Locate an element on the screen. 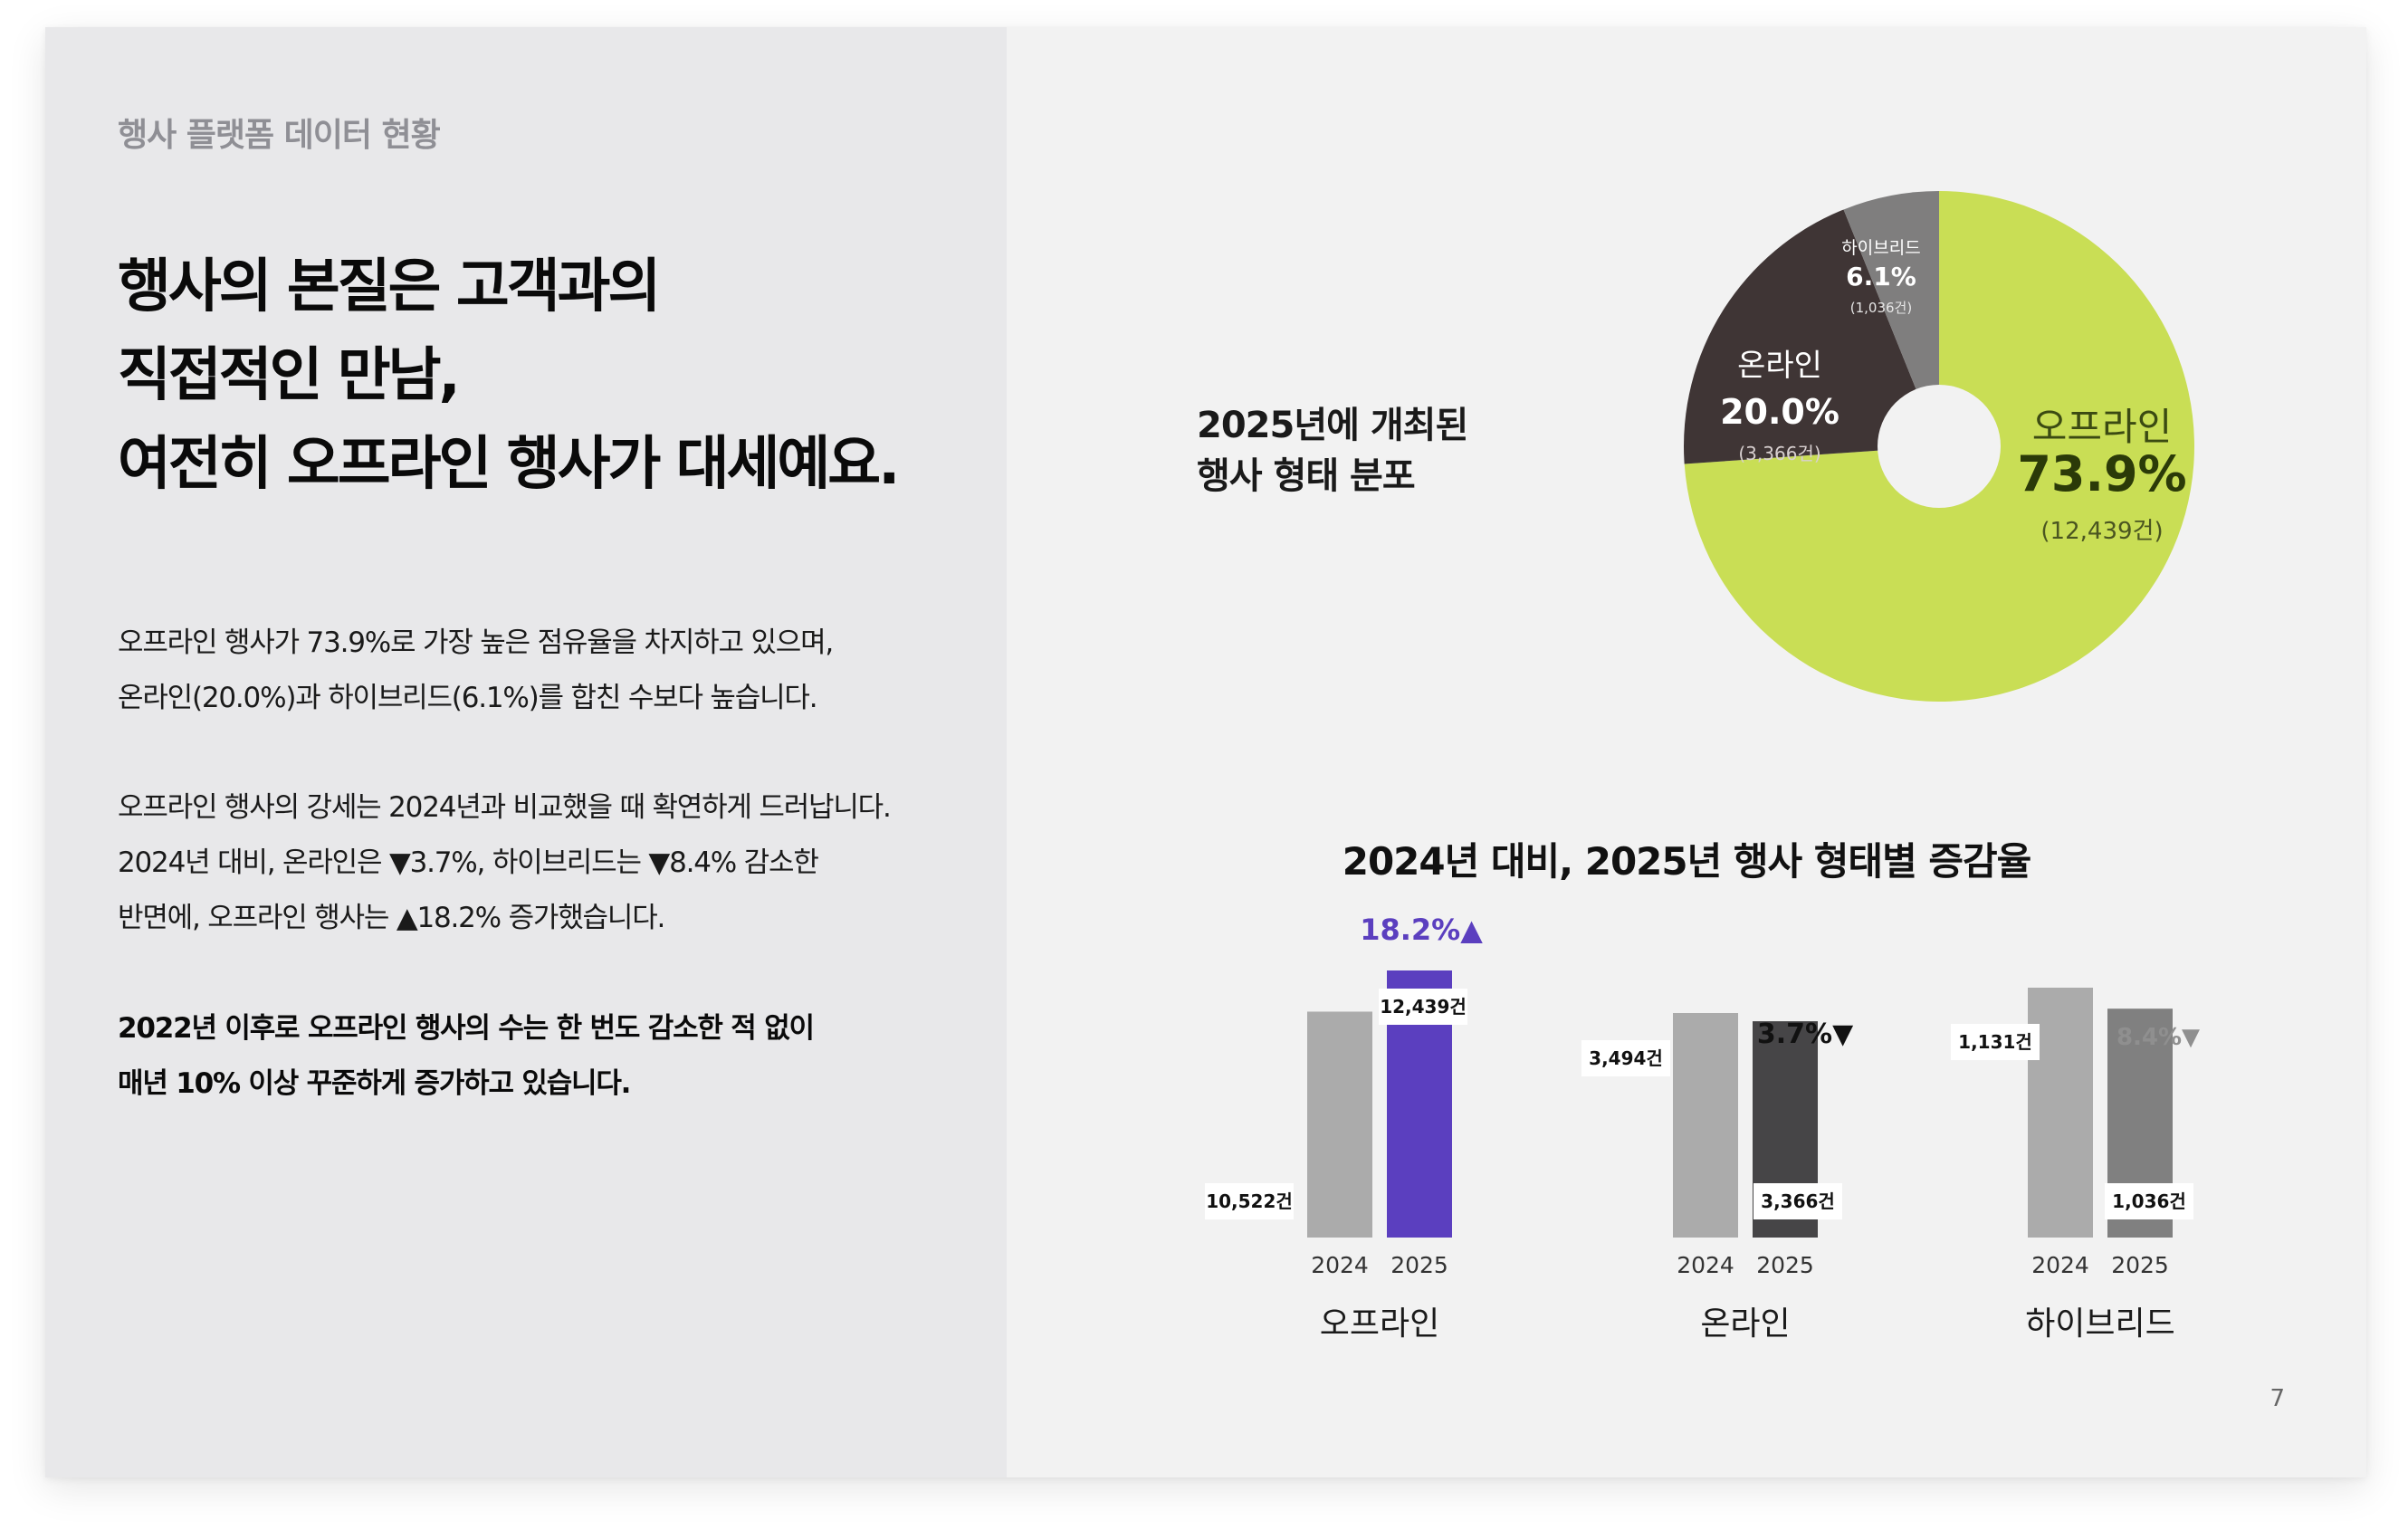 The height and width of the screenshot is (1539, 2408). paragraph-line: 매년 10% 이상 꾸준하게 증가하고 있습니다. is located at coordinates (374, 1083).